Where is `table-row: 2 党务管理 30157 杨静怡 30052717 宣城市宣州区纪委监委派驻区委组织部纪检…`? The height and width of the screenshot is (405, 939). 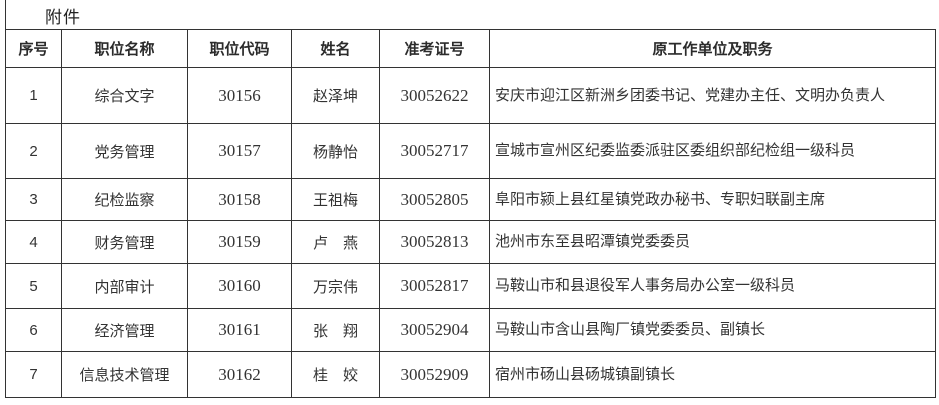 table-row: 2 党务管理 30157 杨静怡 30052717 宣城市宣州区纪委监委派驻区委组织部纪检… is located at coordinates (470, 151).